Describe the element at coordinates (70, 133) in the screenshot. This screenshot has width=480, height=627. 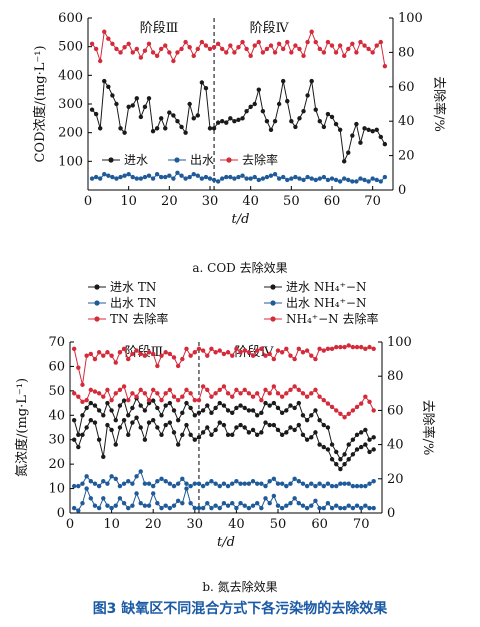
I see `y-tick-label: 200` at that location.